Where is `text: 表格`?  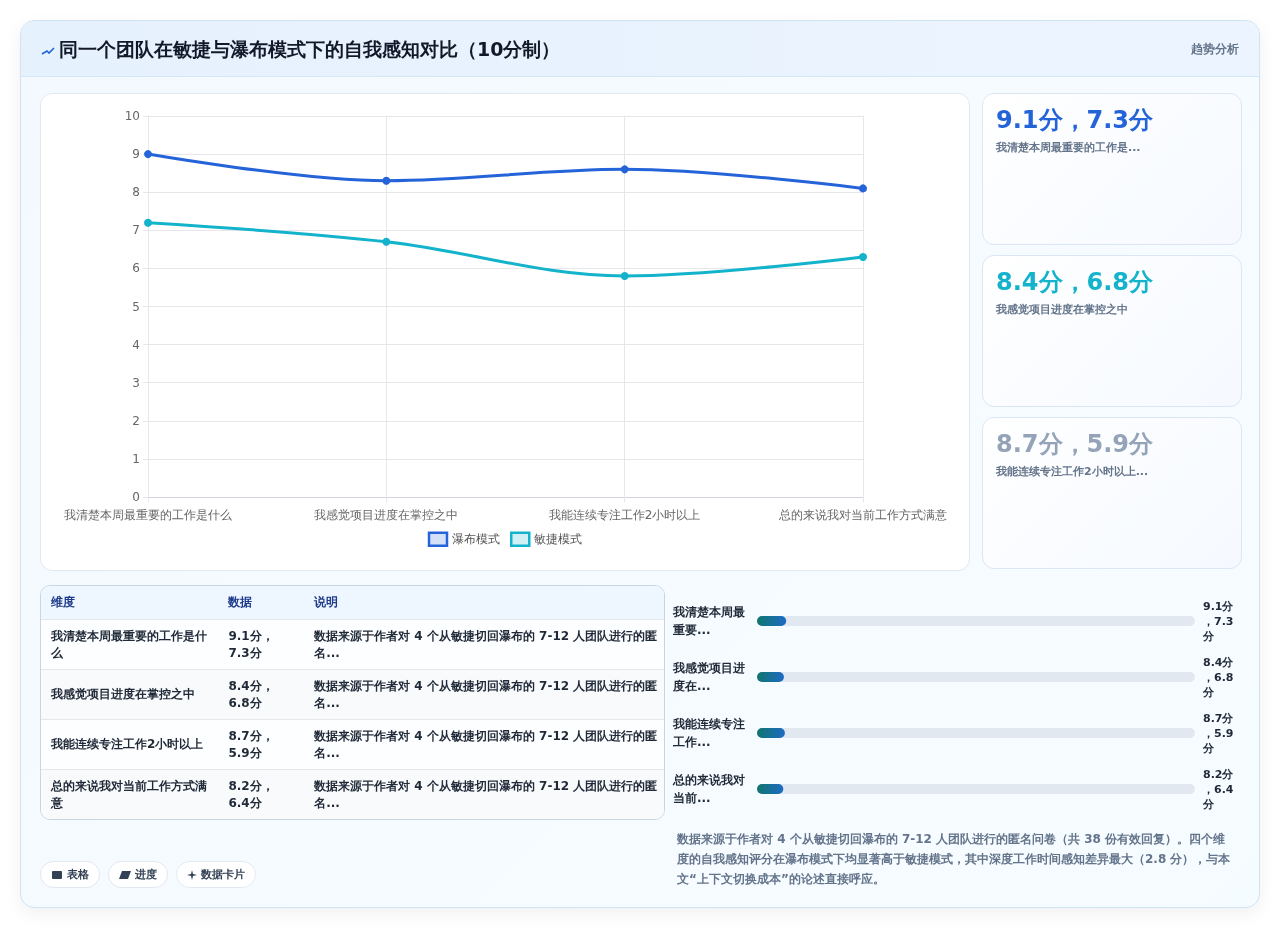
text: 表格 is located at coordinates (70, 874).